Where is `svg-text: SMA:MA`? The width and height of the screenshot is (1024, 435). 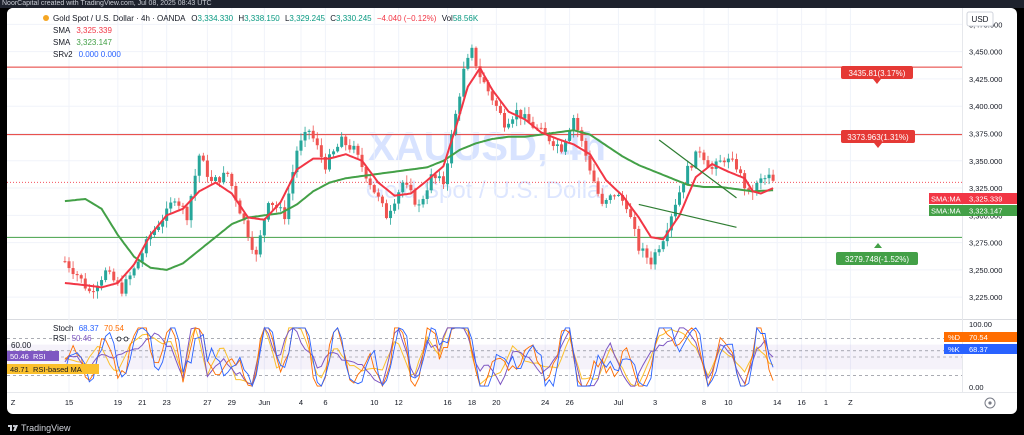
svg-text: SMA:MA is located at coordinates (946, 211).